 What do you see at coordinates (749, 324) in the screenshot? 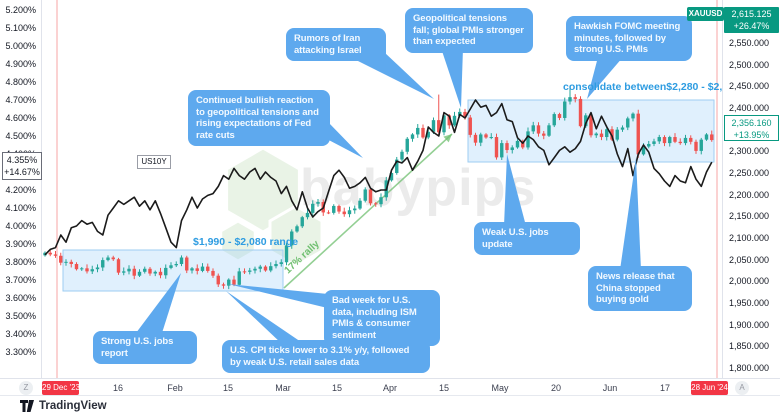
I see `axis-tick-label: 1,900.000` at bounding box center [749, 324].